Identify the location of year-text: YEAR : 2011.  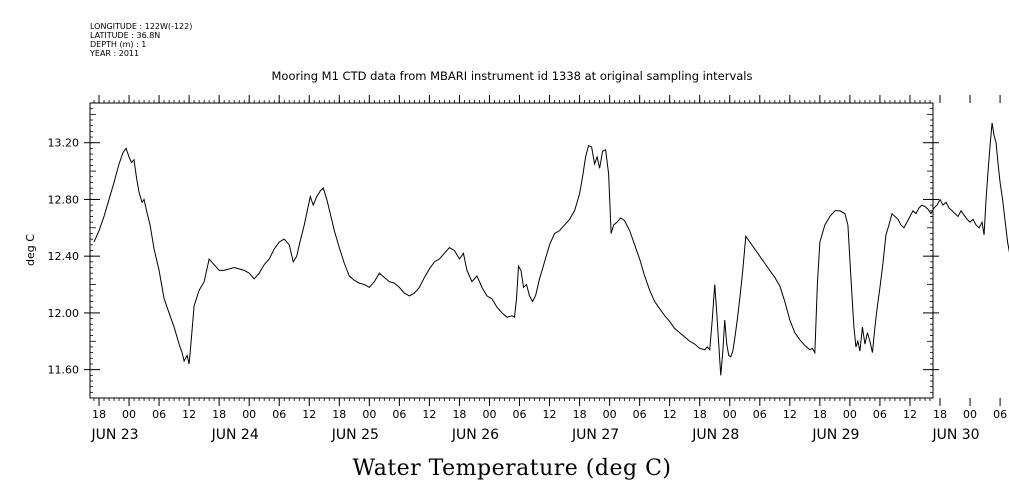
(115, 53).